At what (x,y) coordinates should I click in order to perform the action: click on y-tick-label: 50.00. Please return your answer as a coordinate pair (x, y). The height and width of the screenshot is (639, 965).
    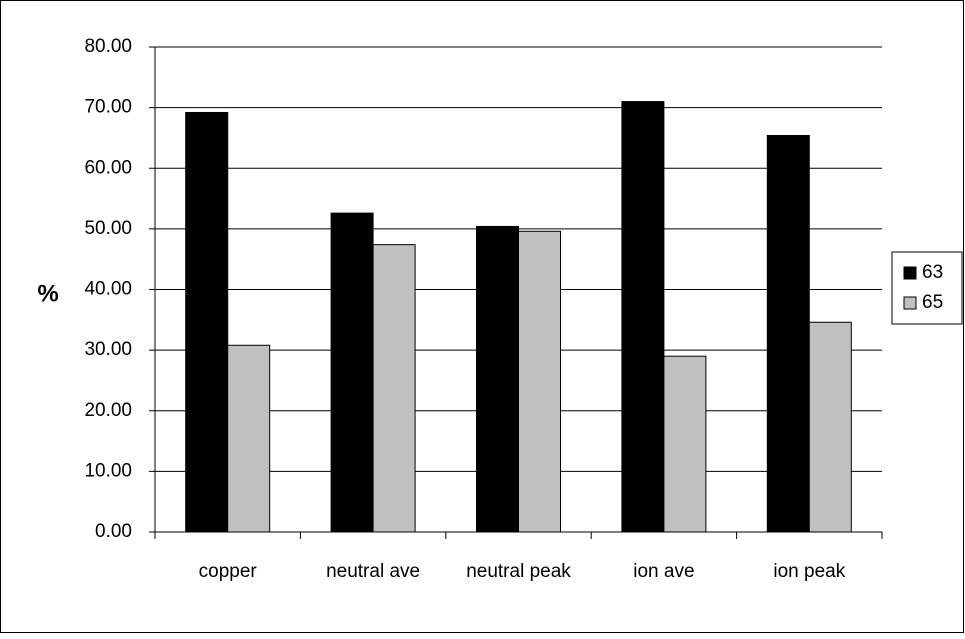
    Looking at the image, I should click on (108, 228).